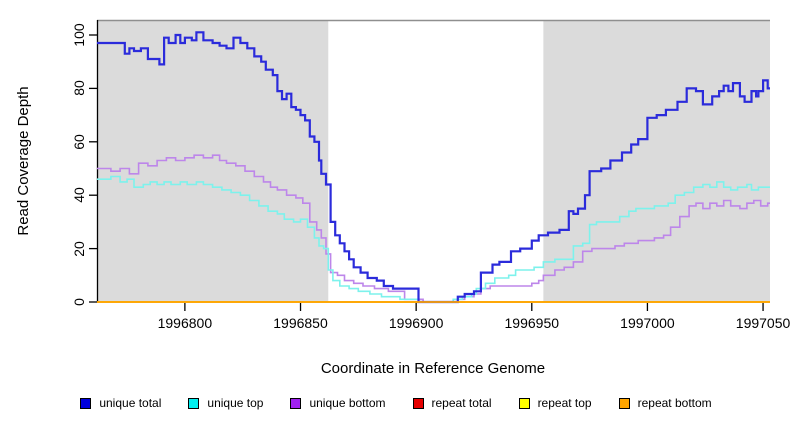 This screenshot has width=792, height=432. I want to click on y-tick-label: 0, so click(79, 302).